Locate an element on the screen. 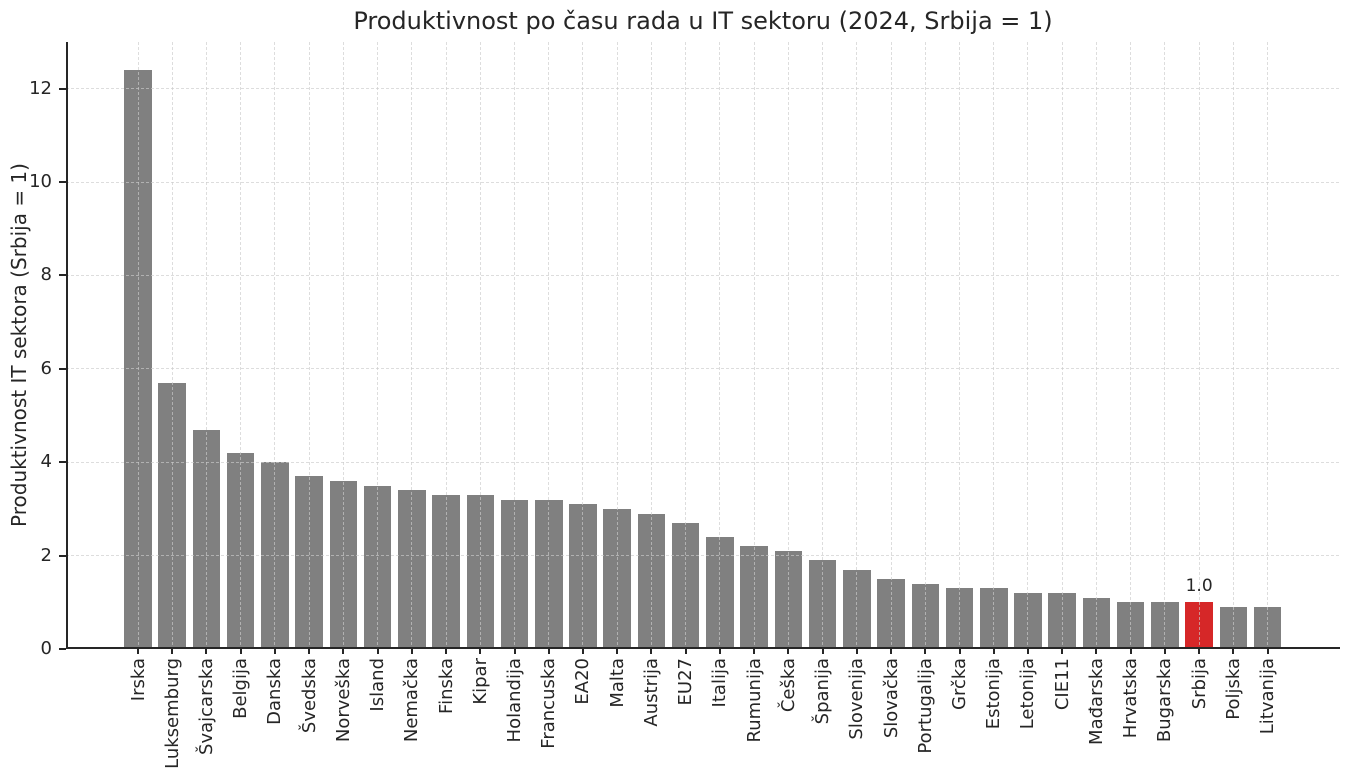 The width and height of the screenshot is (1350, 784). x-tick-label-belgija: Belgija is located at coordinates (241, 688).